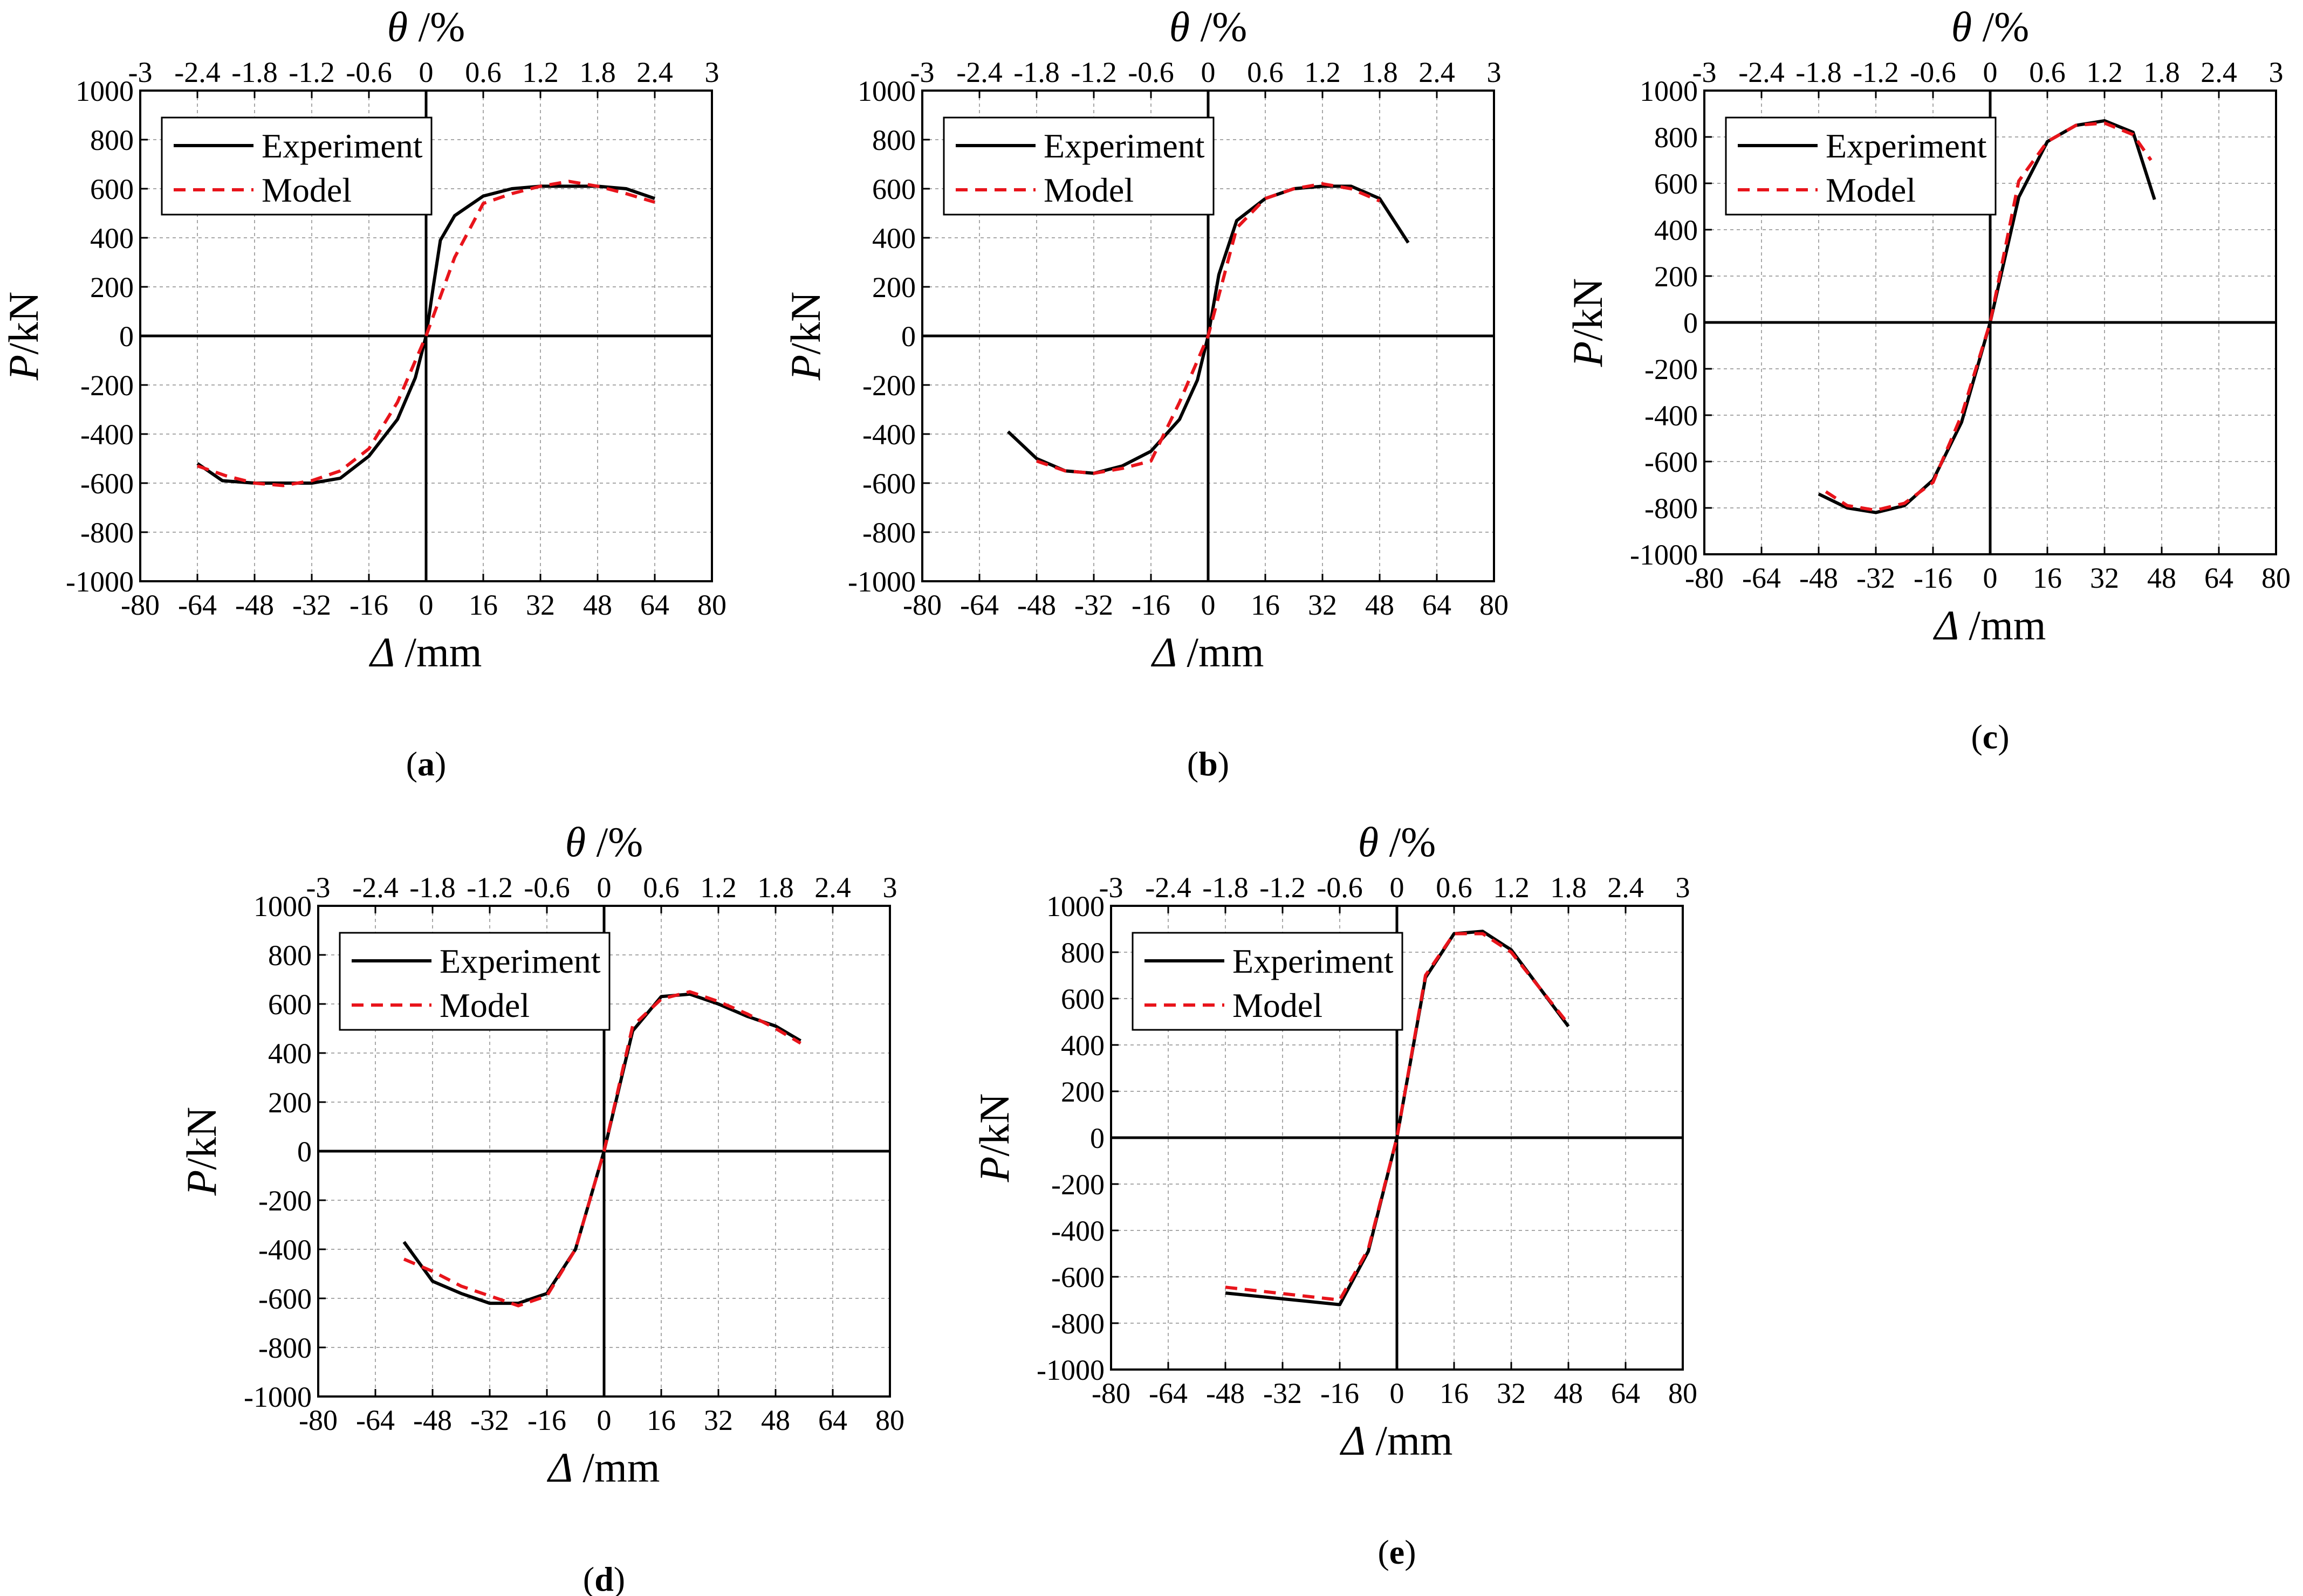 This screenshot has width=2303, height=1596. I want to click on panel-label: (c), so click(1990, 737).